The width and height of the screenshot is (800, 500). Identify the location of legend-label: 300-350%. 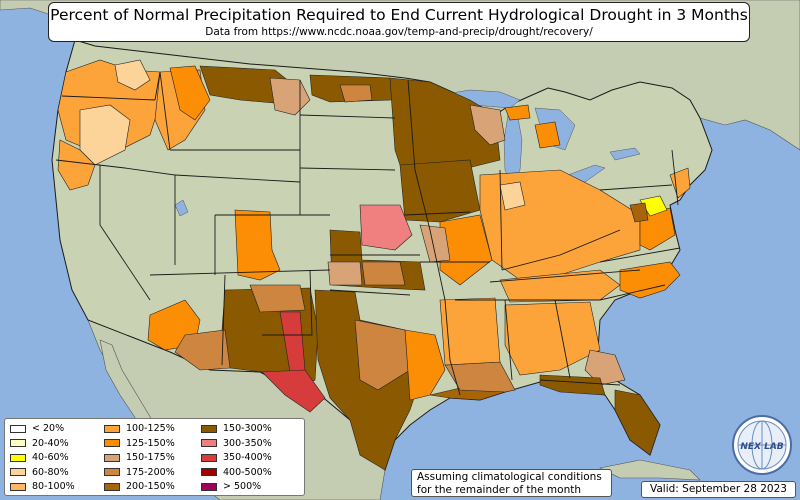
(247, 443).